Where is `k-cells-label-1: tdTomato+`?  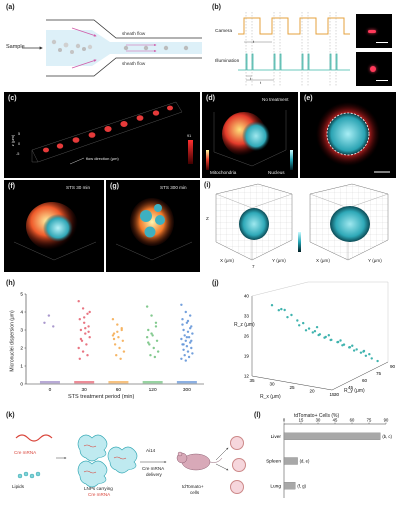 k-cells-label-1: tdTomato+ is located at coordinates (193, 486).